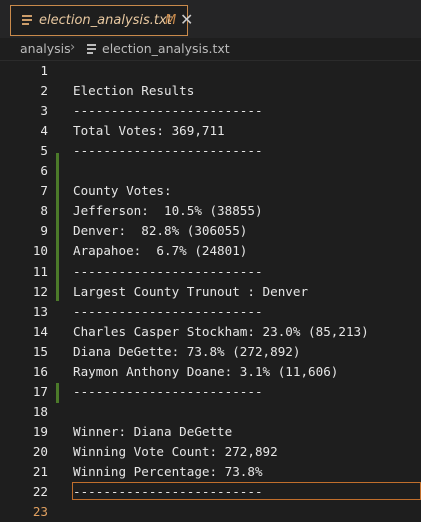  I want to click on code-line: 2 Election Results, so click(210, 91).